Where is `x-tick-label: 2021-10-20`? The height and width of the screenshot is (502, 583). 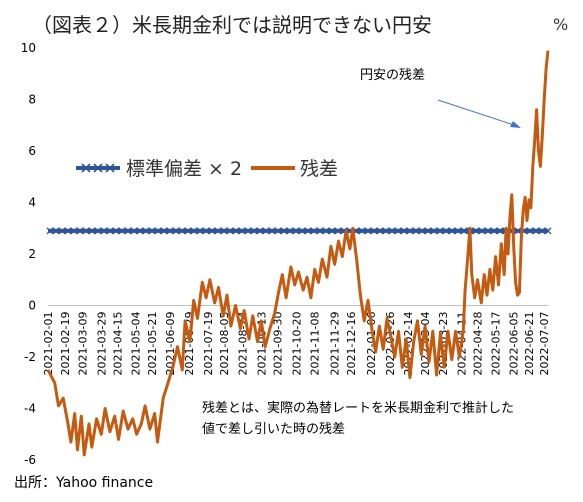 x-tick-label: 2021-10-20 is located at coordinates (297, 344).